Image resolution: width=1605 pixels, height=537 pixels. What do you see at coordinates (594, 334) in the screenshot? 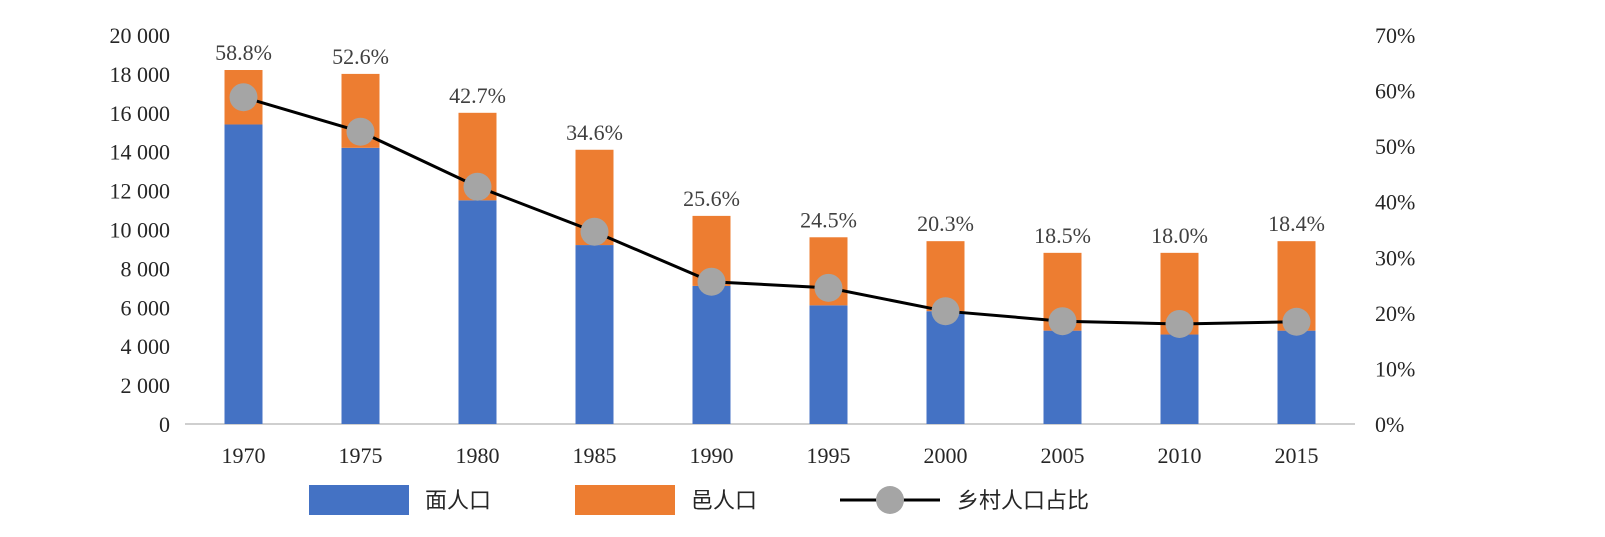
I see `bar-segment-3-bottom` at bounding box center [594, 334].